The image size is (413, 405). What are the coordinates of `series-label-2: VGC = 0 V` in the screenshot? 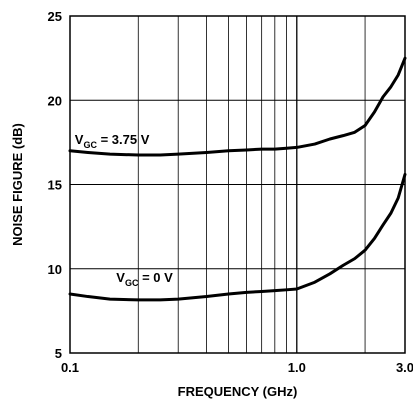 It's located at (144, 279).